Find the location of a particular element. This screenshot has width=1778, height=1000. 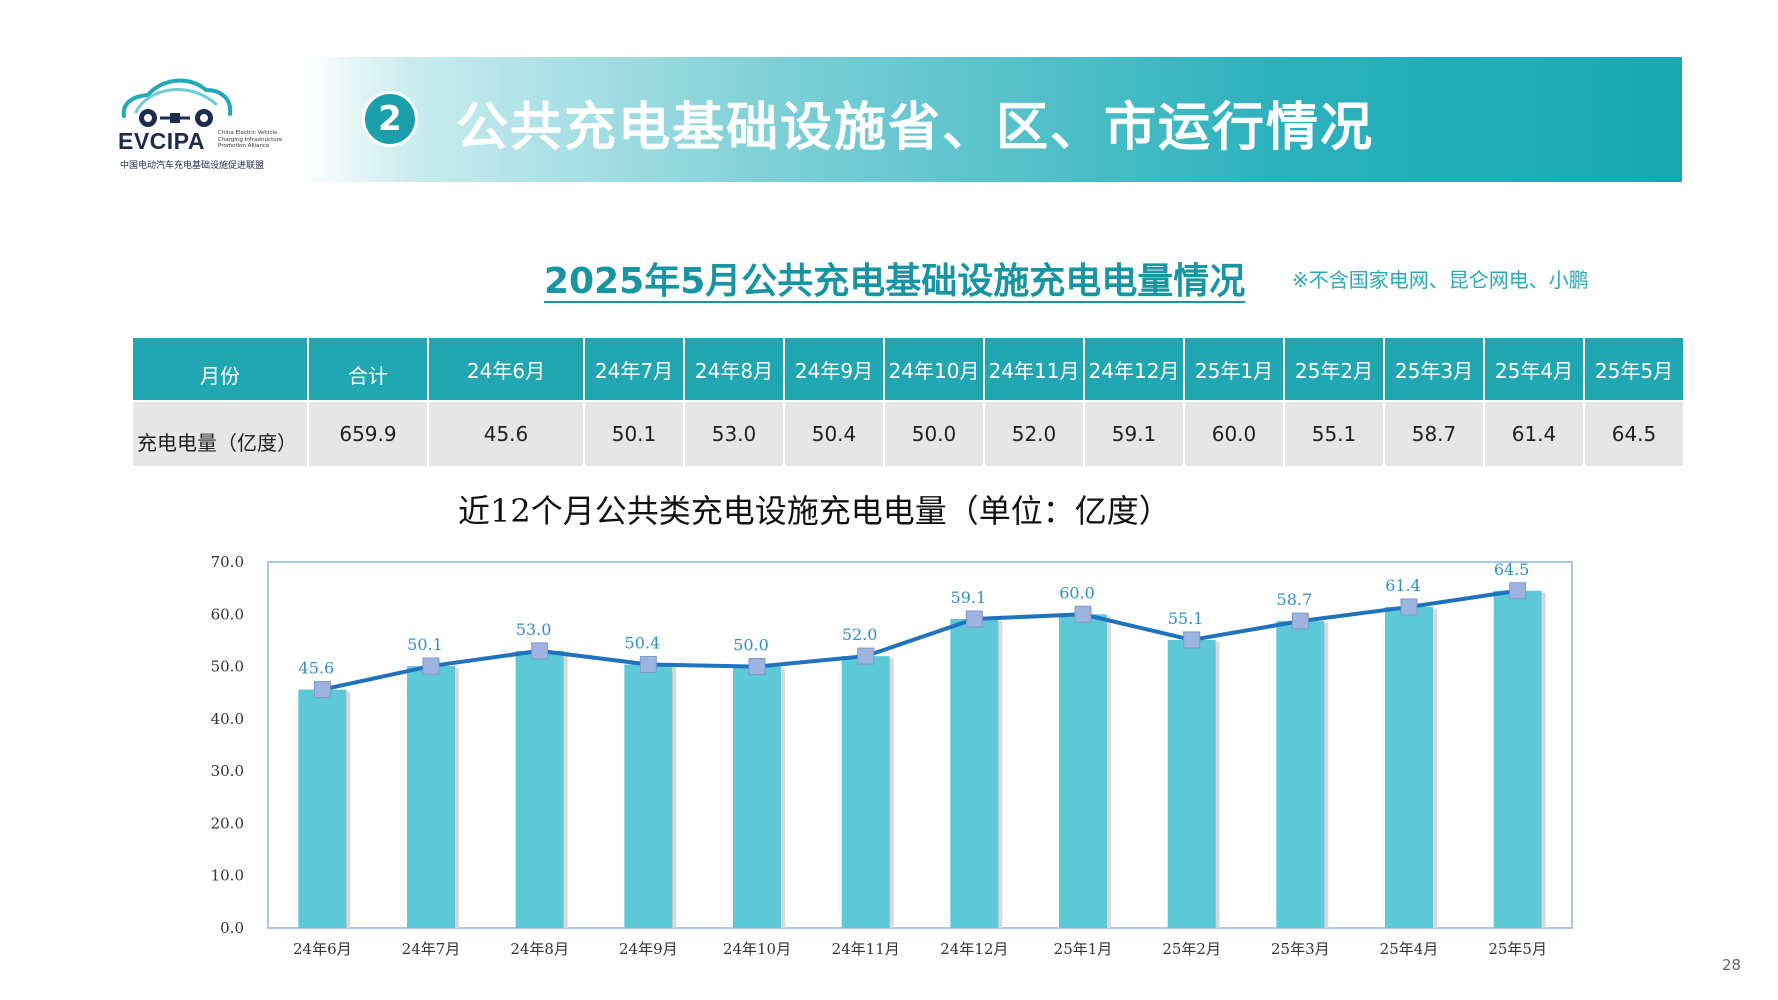

section-number-badge: 2 is located at coordinates (390, 119).